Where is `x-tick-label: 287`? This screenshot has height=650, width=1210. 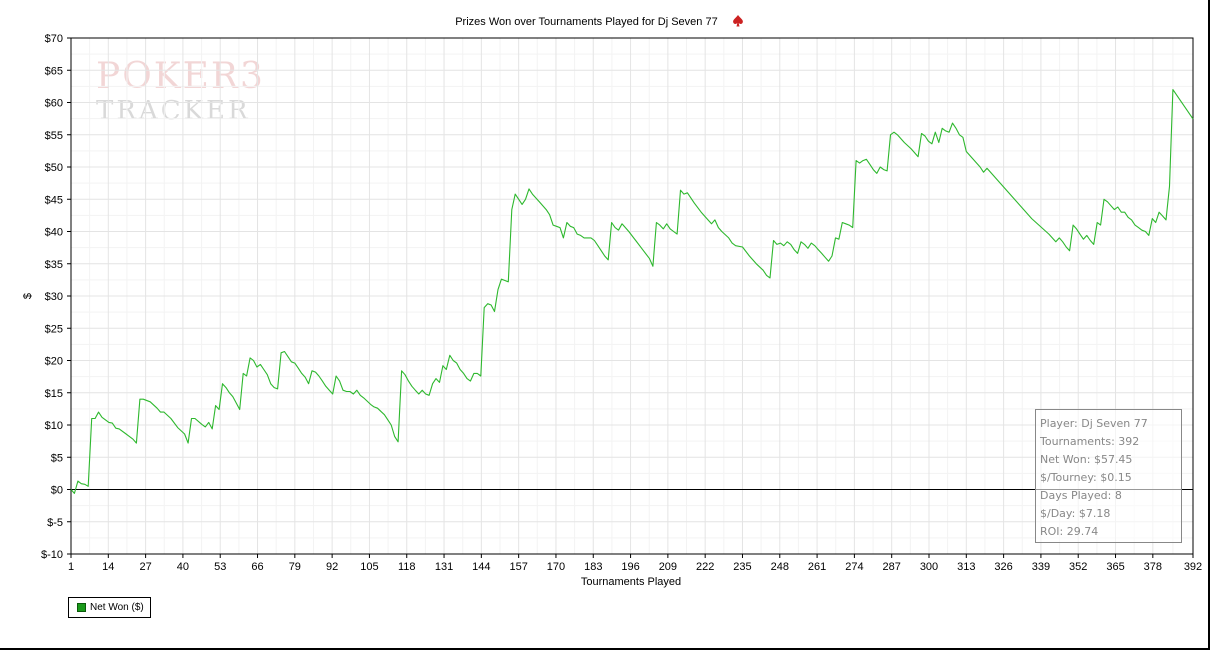 x-tick-label: 287 is located at coordinates (892, 567).